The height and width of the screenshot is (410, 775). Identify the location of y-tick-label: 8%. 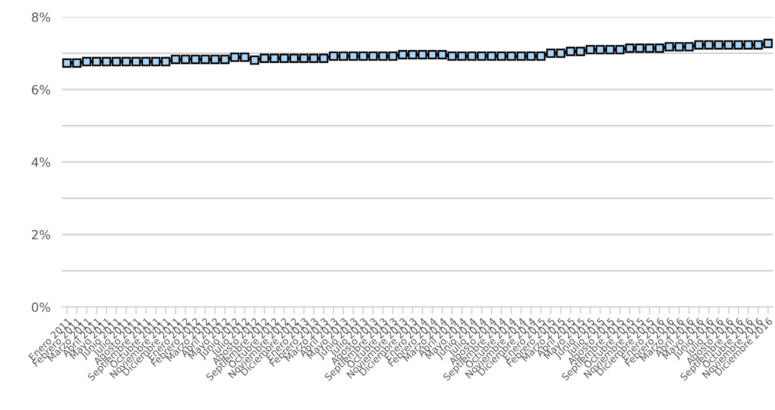
(41, 17).